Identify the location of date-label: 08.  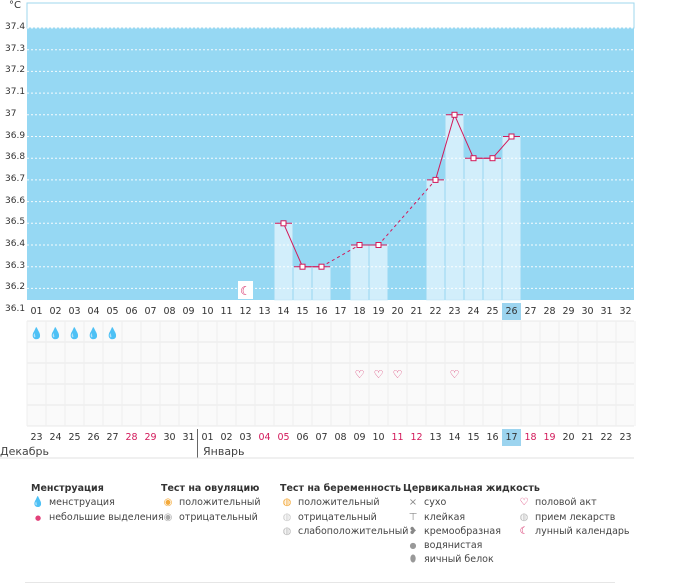
(340, 437).